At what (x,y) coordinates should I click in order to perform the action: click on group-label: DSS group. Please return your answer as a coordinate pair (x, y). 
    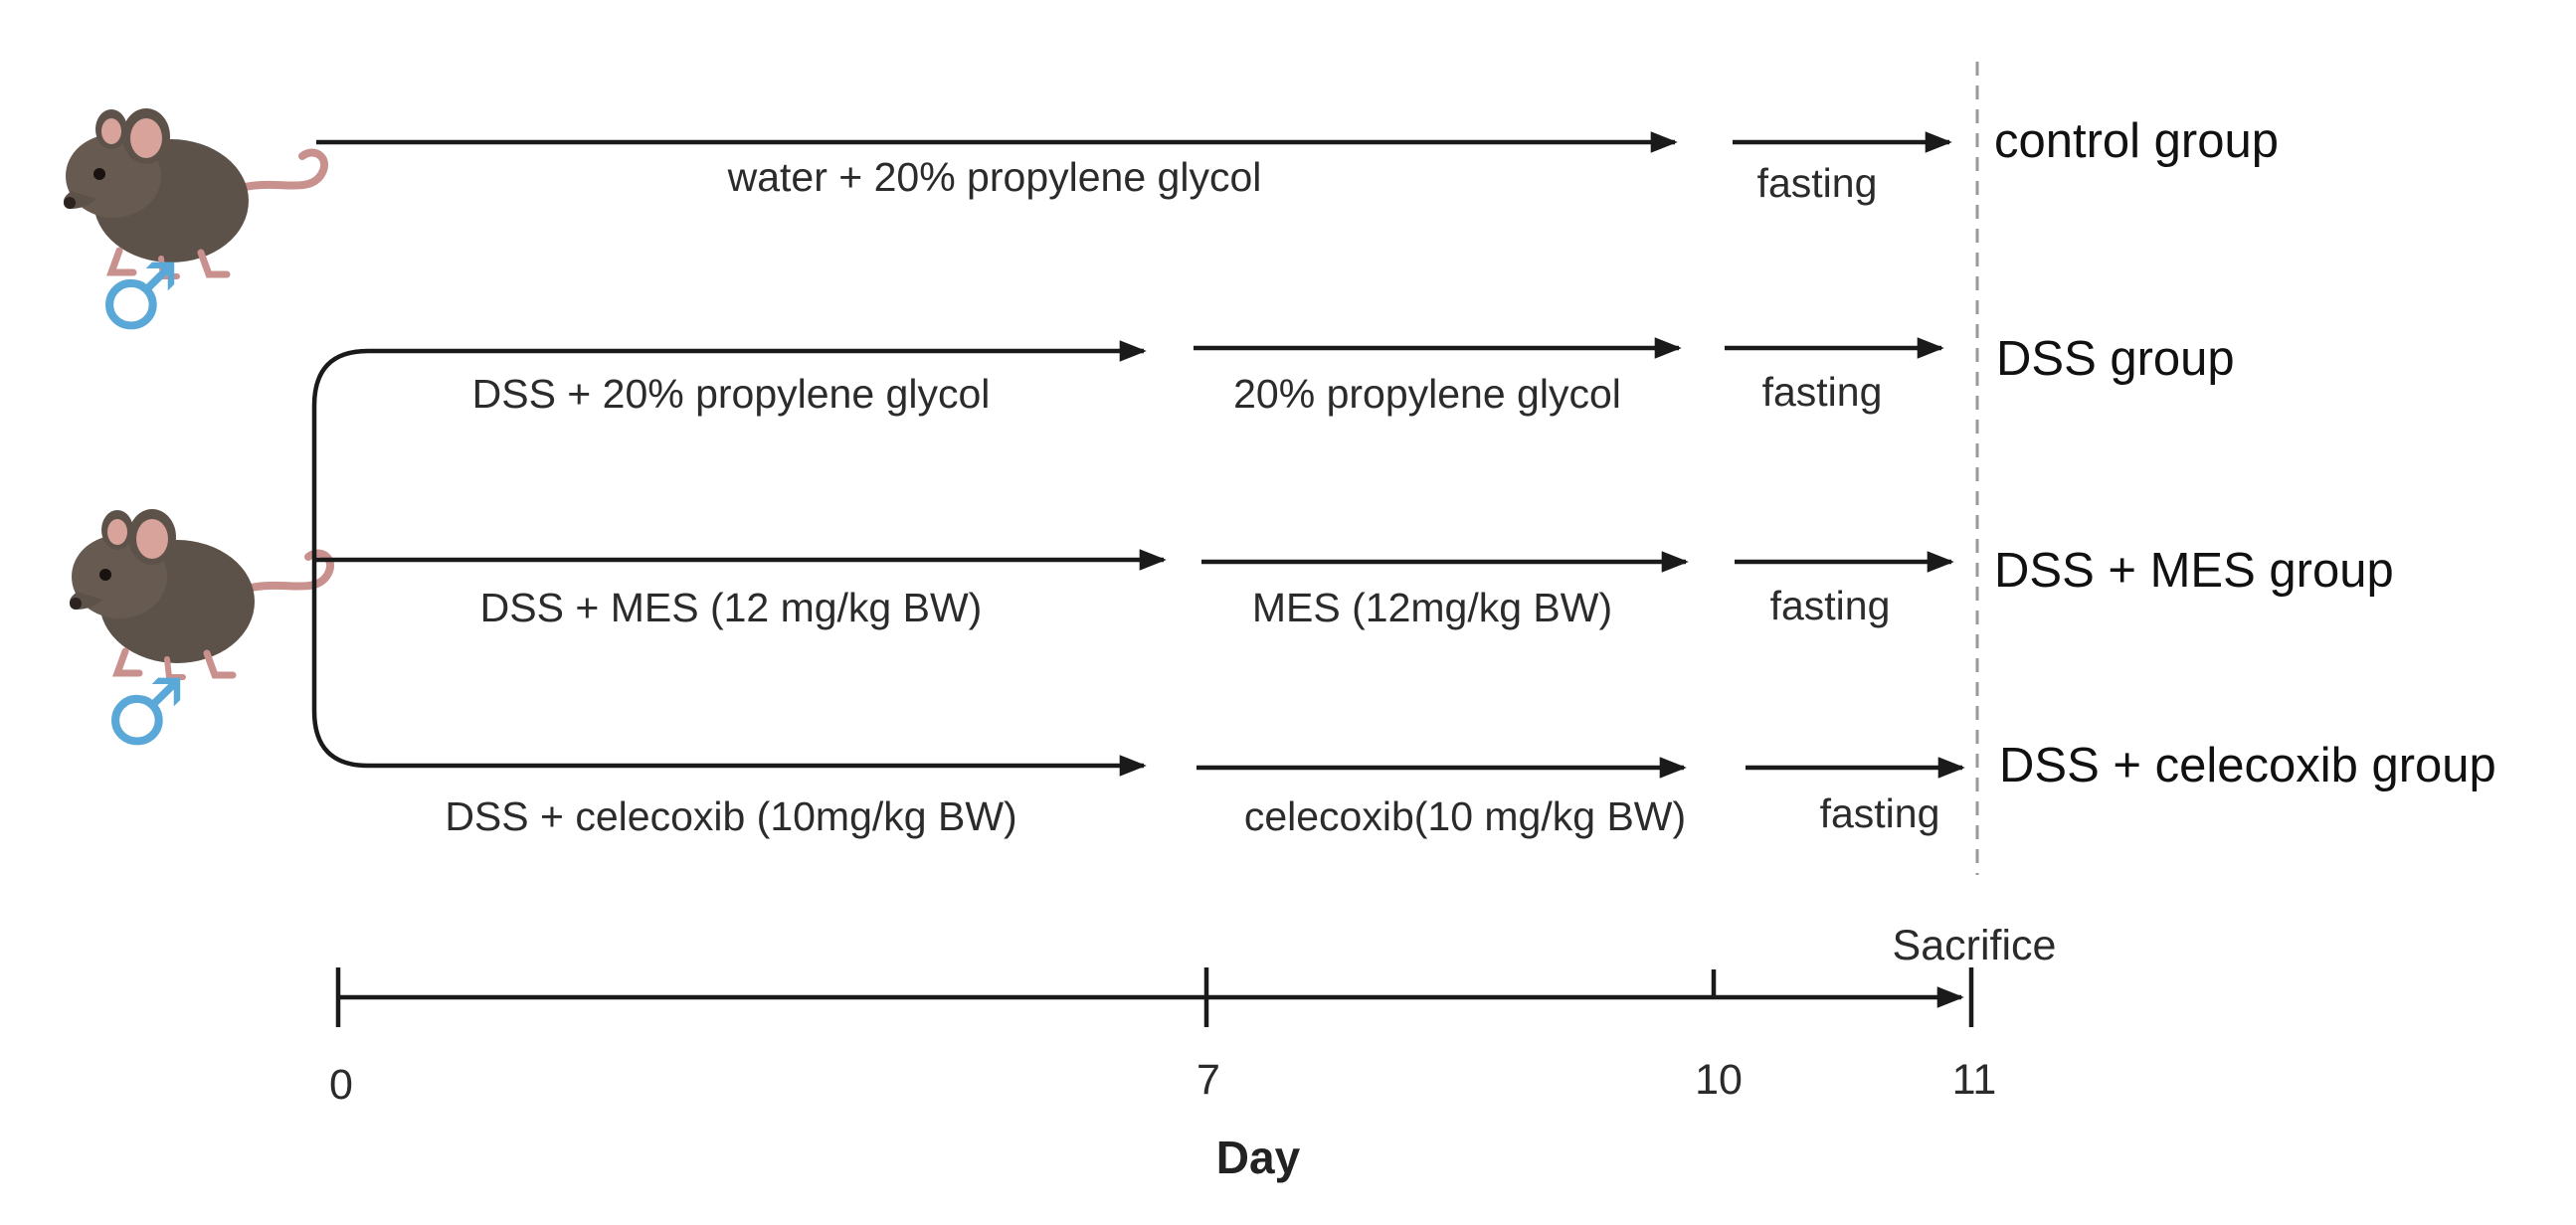
    Looking at the image, I should click on (2115, 359).